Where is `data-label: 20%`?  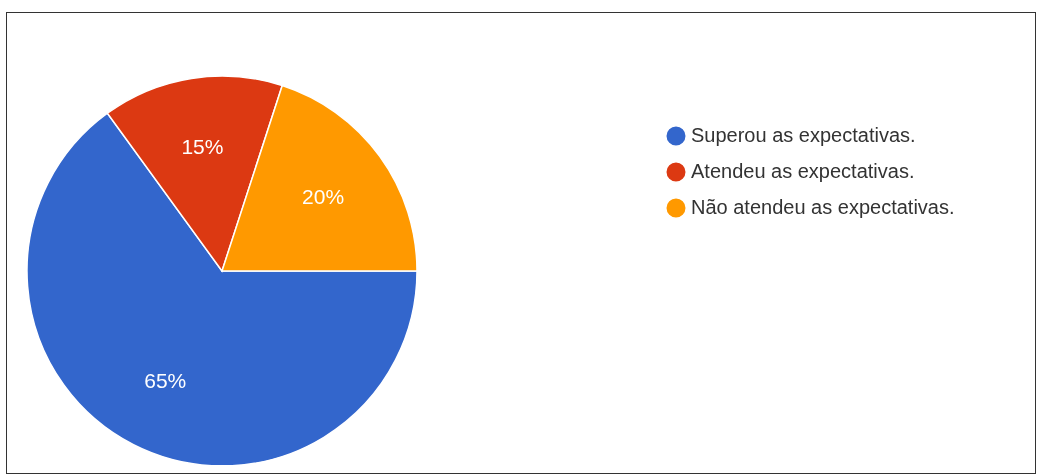
data-label: 20% is located at coordinates (323, 196).